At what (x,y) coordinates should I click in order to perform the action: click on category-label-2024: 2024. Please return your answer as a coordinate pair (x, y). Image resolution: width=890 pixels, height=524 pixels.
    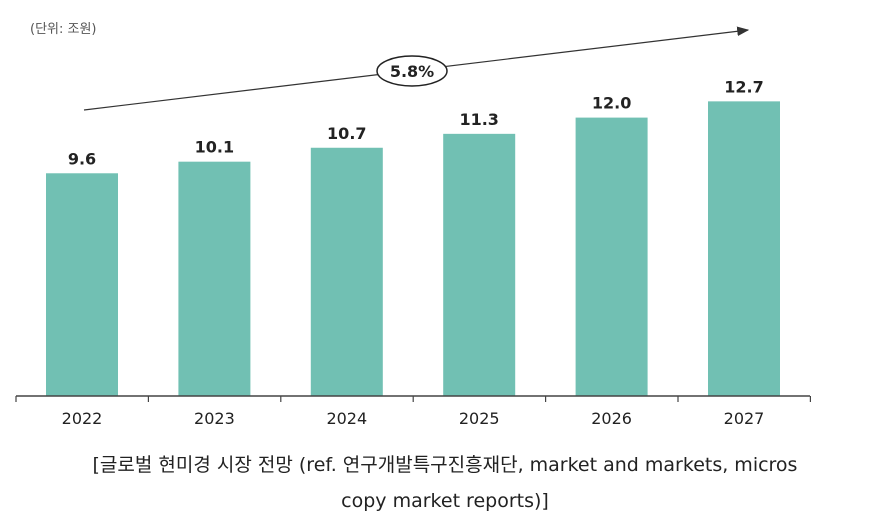
    Looking at the image, I should click on (346, 418).